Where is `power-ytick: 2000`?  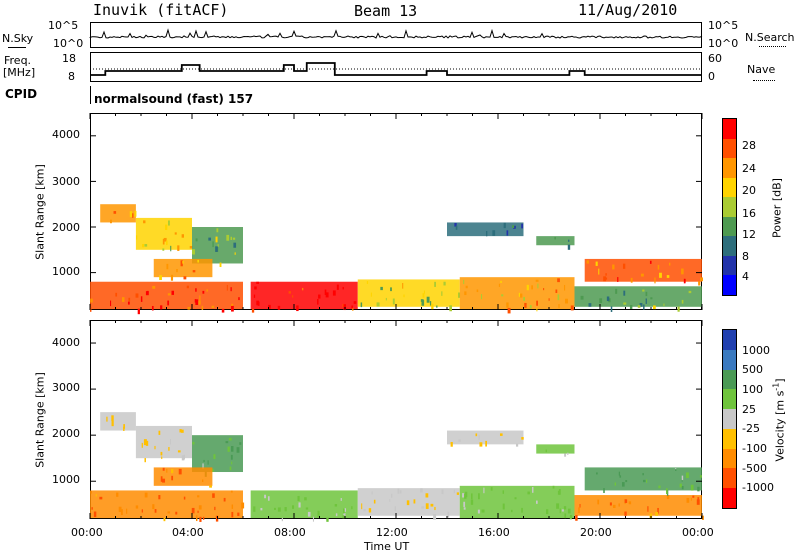 power-ytick: 2000 is located at coordinates (66, 227).